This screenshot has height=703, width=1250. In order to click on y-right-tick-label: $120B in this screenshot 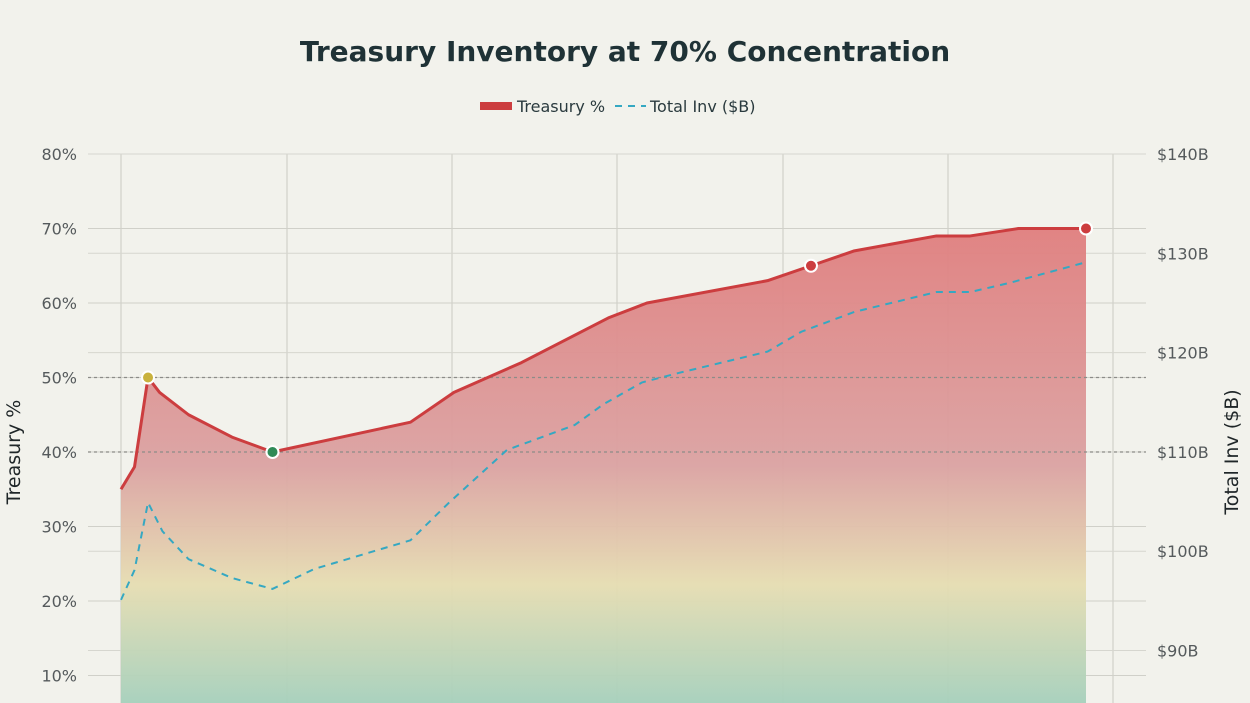, I will do `click(1183, 353)`.